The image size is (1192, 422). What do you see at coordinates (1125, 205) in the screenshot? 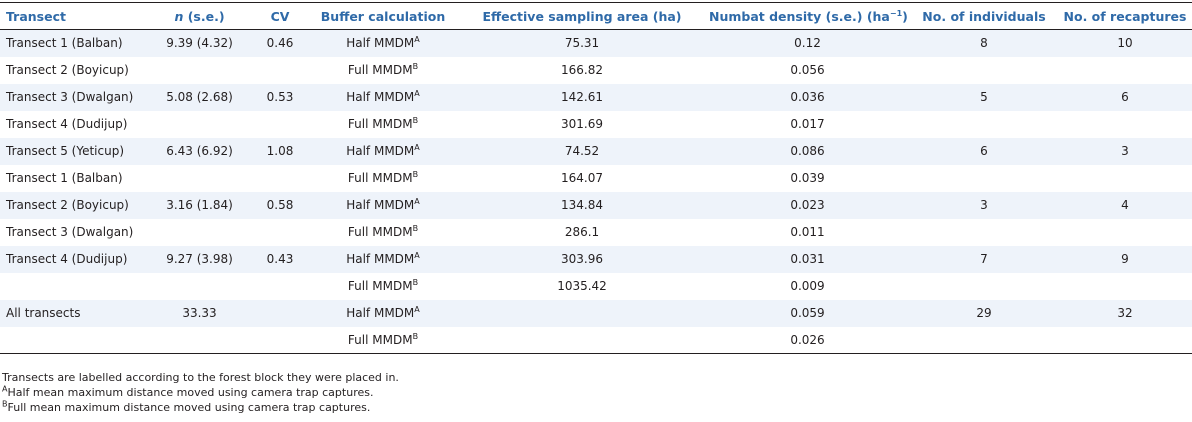
I see `cell-recaptures: 4` at bounding box center [1125, 205].